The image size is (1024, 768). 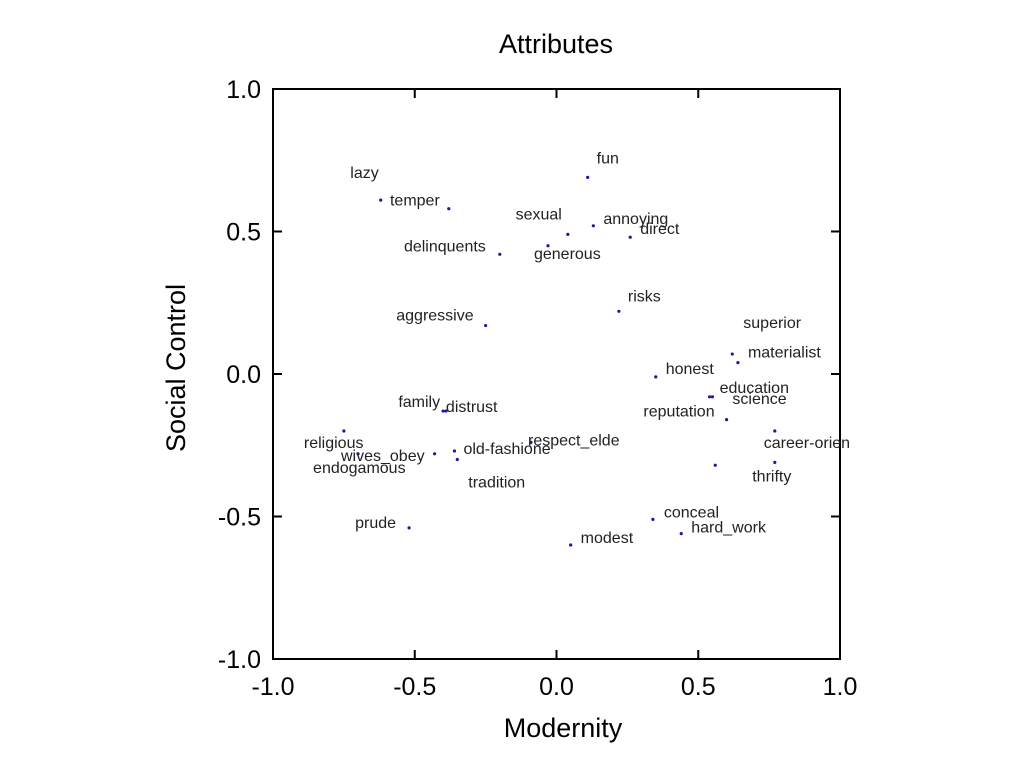 What do you see at coordinates (243, 90) in the screenshot?
I see `y-tick-label: 1.0` at bounding box center [243, 90].